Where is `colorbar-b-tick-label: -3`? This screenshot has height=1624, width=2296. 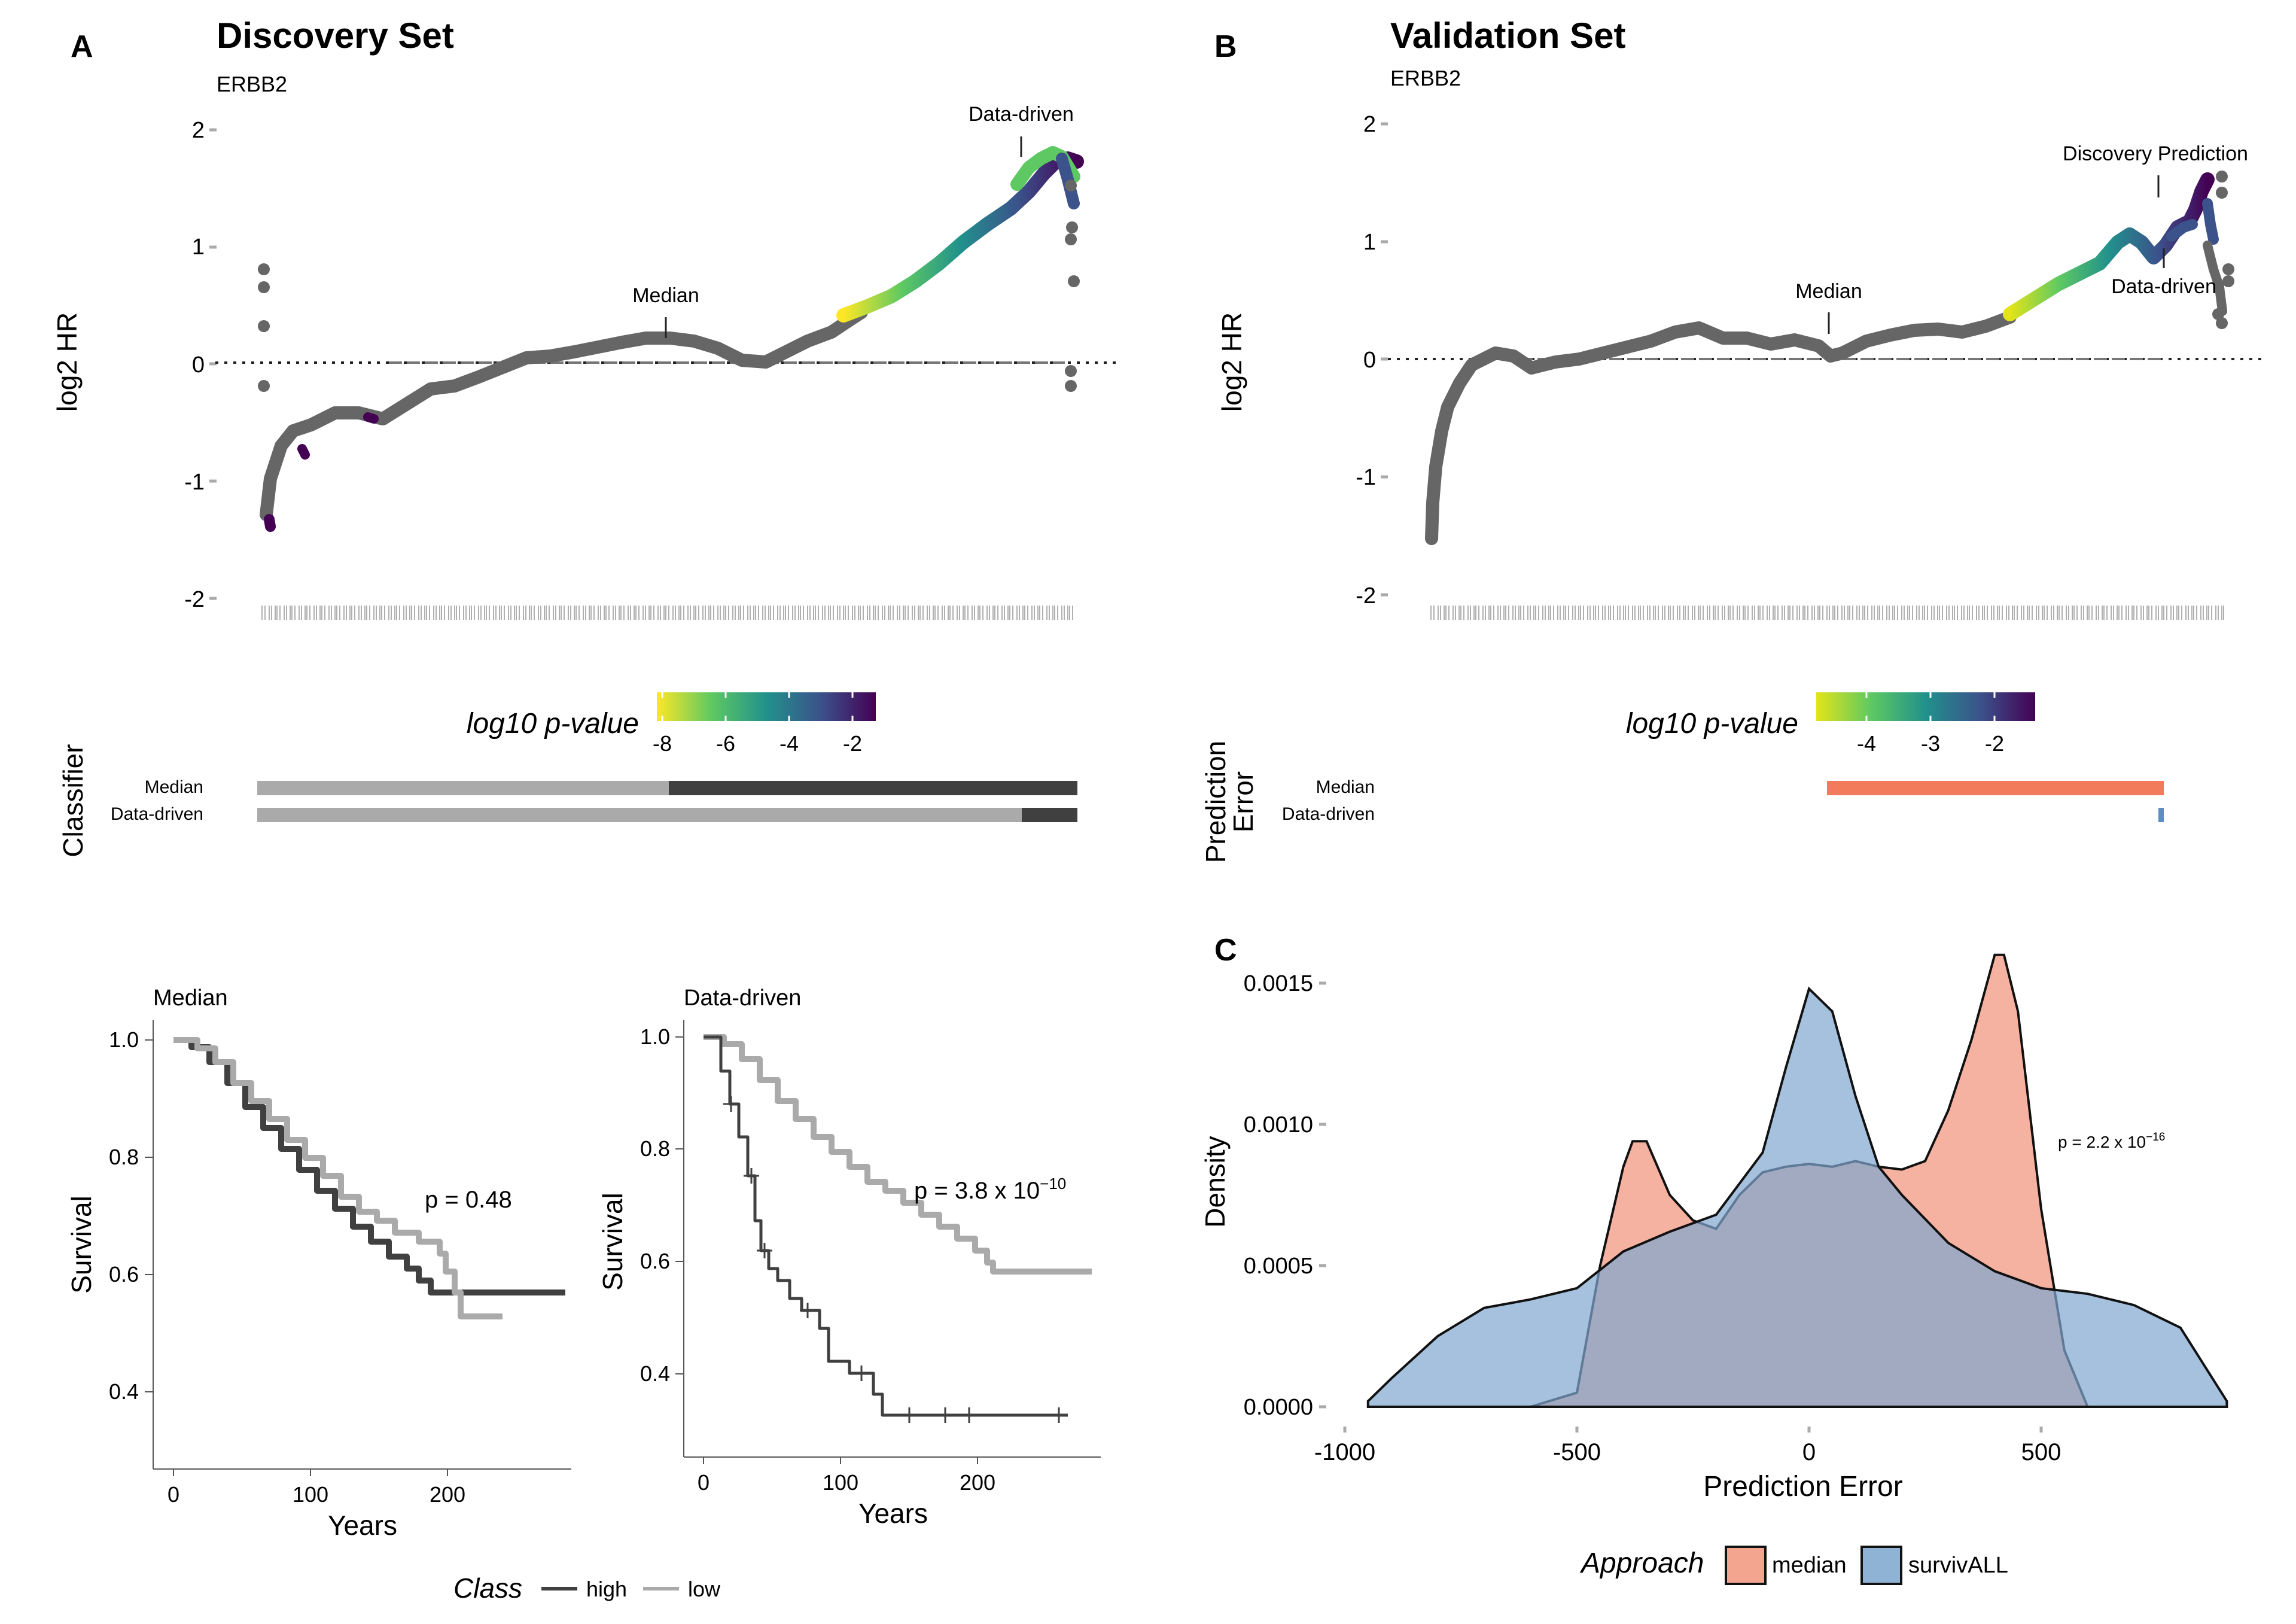 colorbar-b-tick-label: -3 is located at coordinates (1930, 744).